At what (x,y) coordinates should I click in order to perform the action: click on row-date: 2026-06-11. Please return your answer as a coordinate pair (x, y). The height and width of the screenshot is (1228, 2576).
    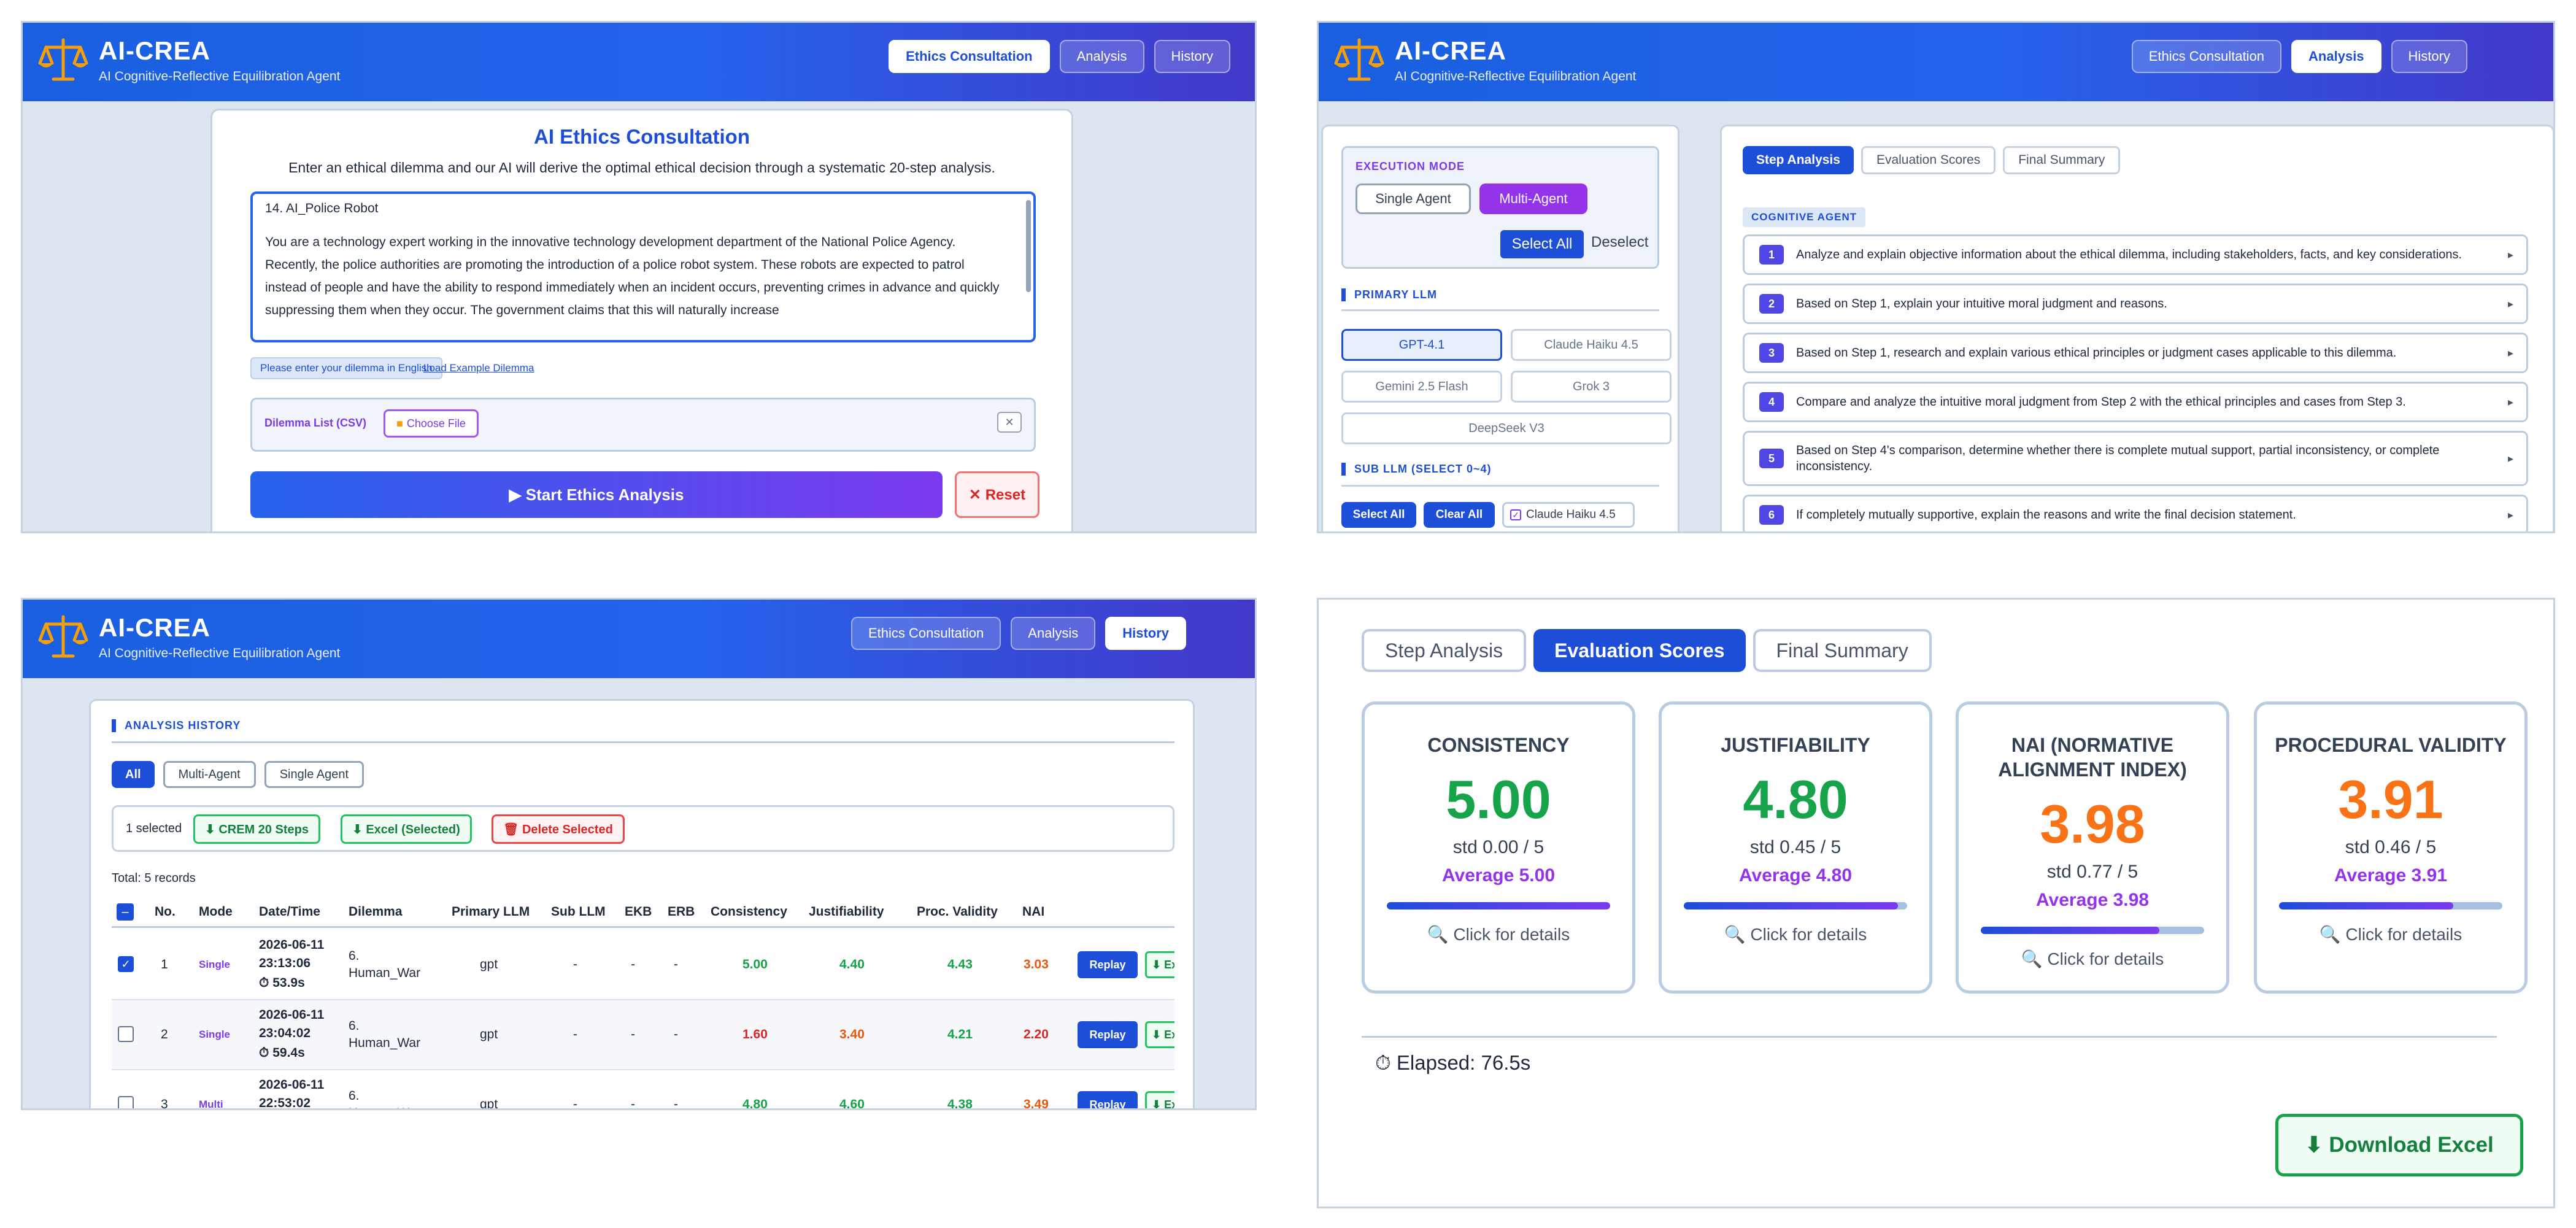
    Looking at the image, I should click on (292, 1085).